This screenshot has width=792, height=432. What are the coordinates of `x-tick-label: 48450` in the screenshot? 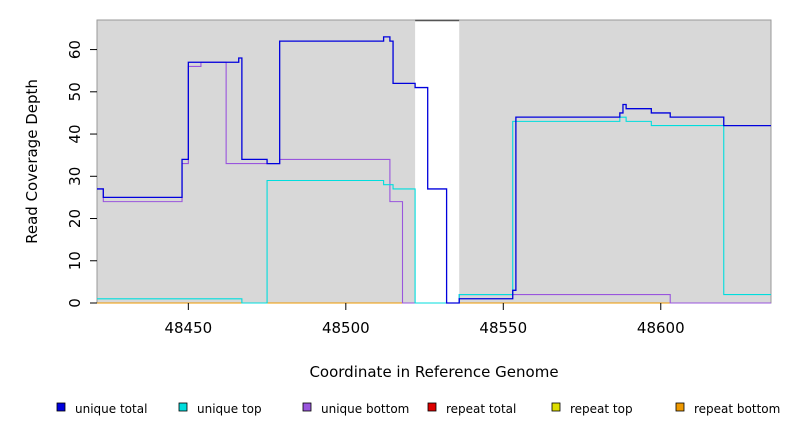 It's located at (188, 328).